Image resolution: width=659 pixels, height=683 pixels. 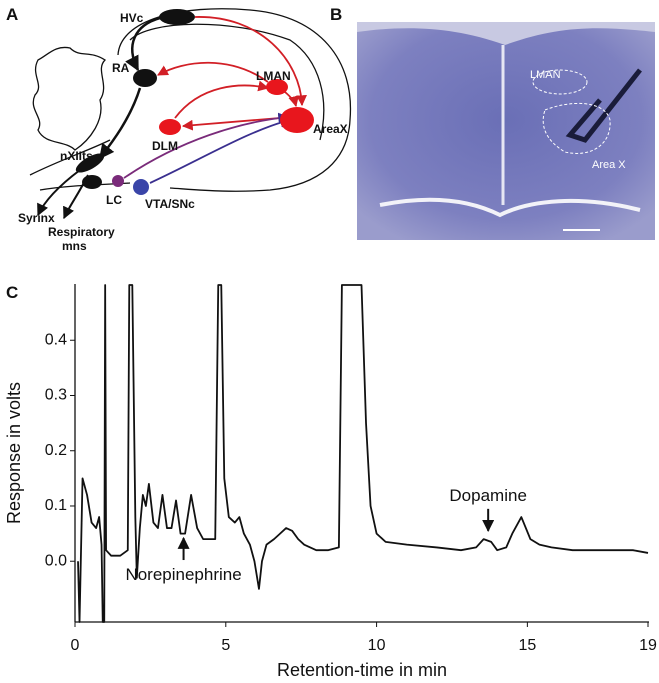 I want to click on tissue, so click(x=506, y=131).